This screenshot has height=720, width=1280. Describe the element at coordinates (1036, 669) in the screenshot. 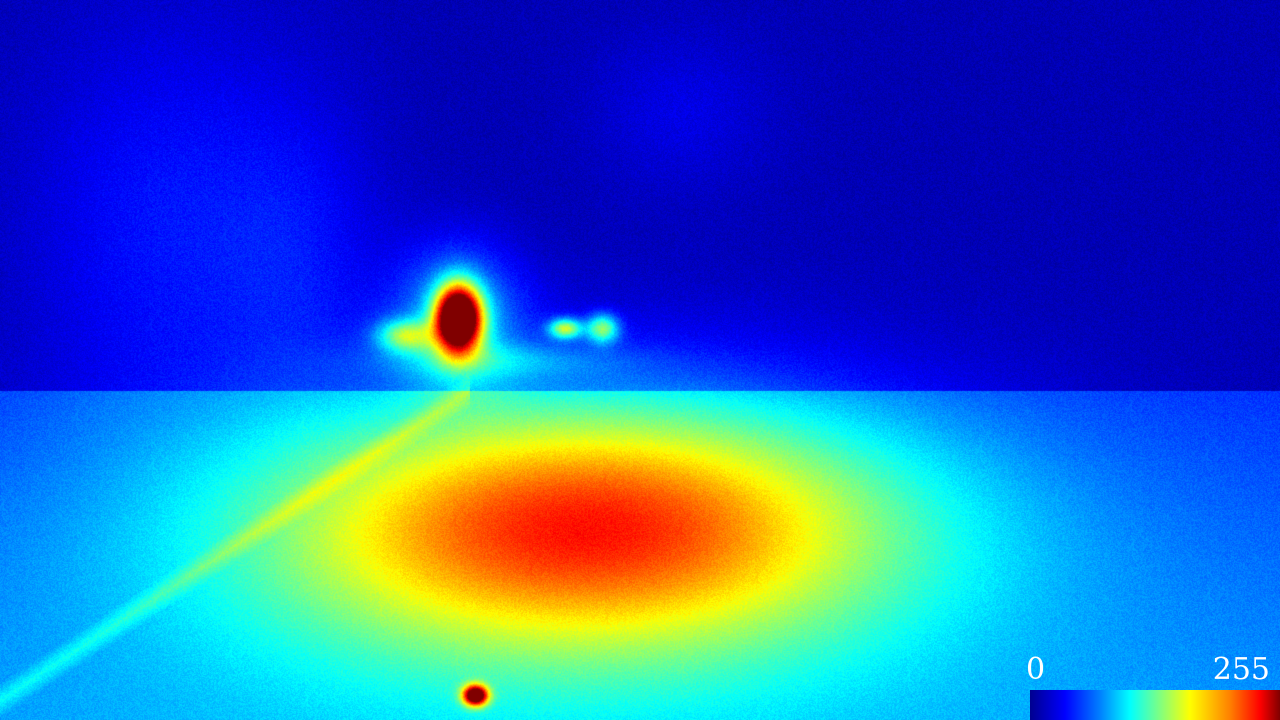

I see `colorbar-min-label: 0` at that location.